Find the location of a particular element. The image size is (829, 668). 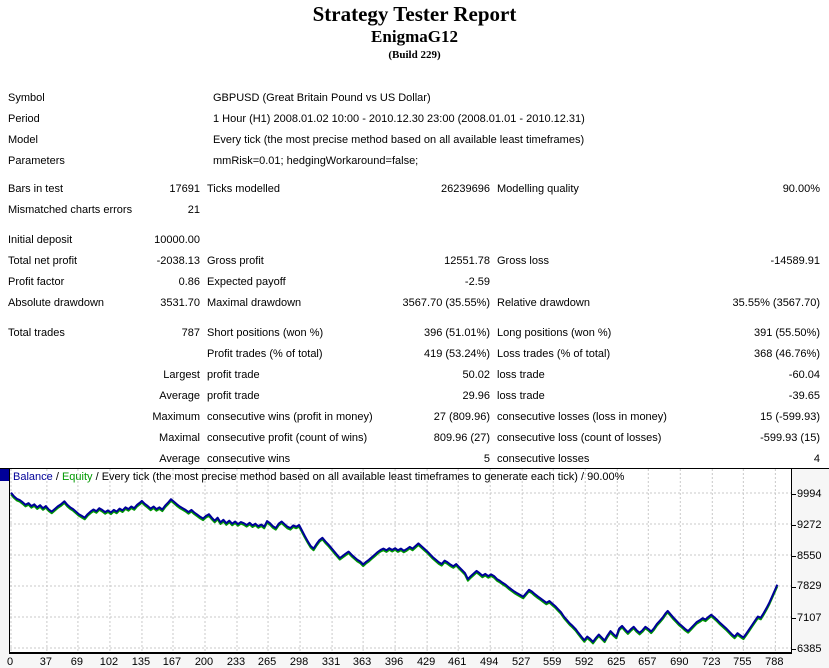

x-axis-tick: 331 is located at coordinates (331, 662).